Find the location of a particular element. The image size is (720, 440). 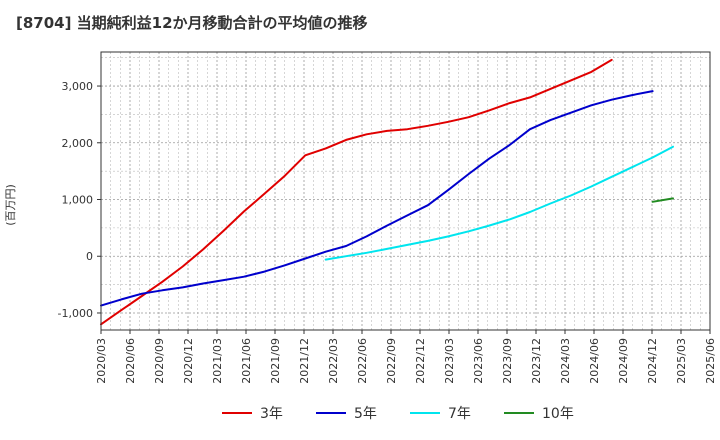

x-tick-label: 2020/03 is located at coordinates (101, 361).